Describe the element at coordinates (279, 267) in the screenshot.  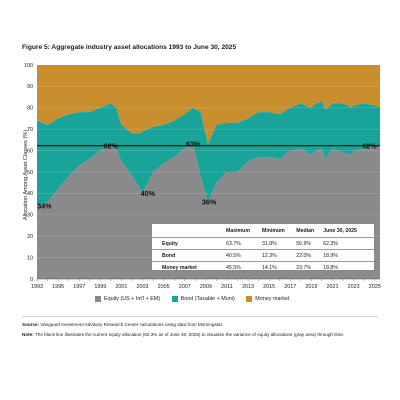
I see `table-cell: 14.1%` at that location.